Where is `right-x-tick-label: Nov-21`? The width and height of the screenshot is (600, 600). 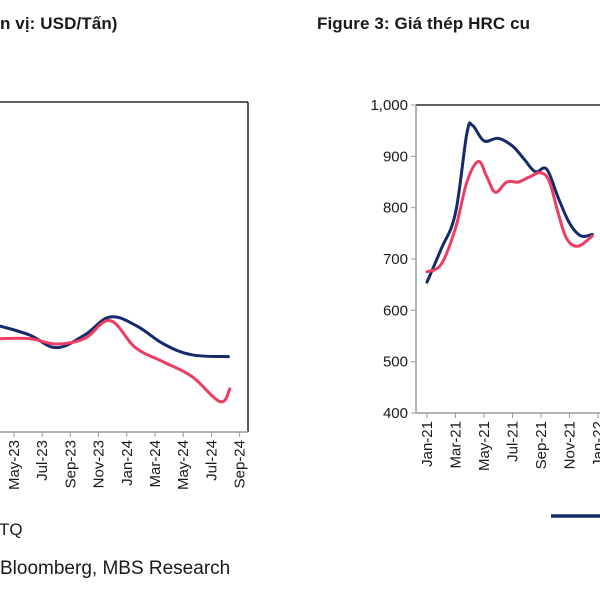
right-x-tick-label: Nov-21 is located at coordinates (570, 445).